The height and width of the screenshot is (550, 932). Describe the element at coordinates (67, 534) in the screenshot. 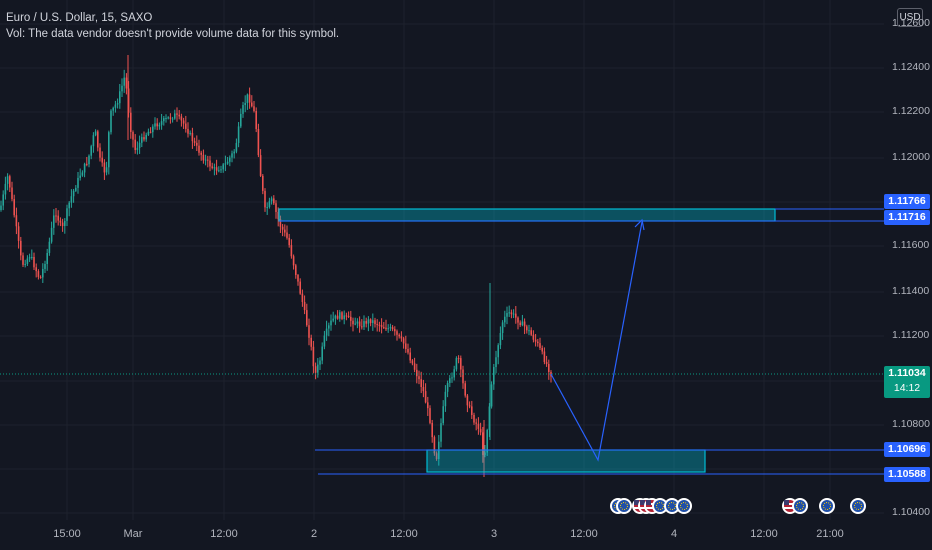

I see `time-tick: 15:00` at that location.